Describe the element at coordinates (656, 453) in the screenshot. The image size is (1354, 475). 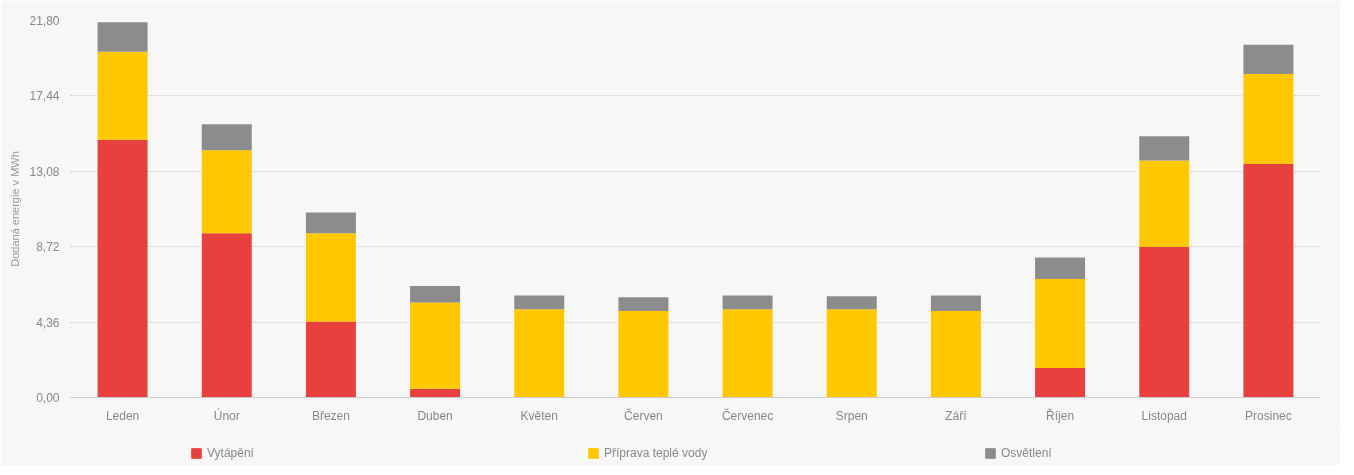
I see `legend-label: Příprava teplé vody` at that location.